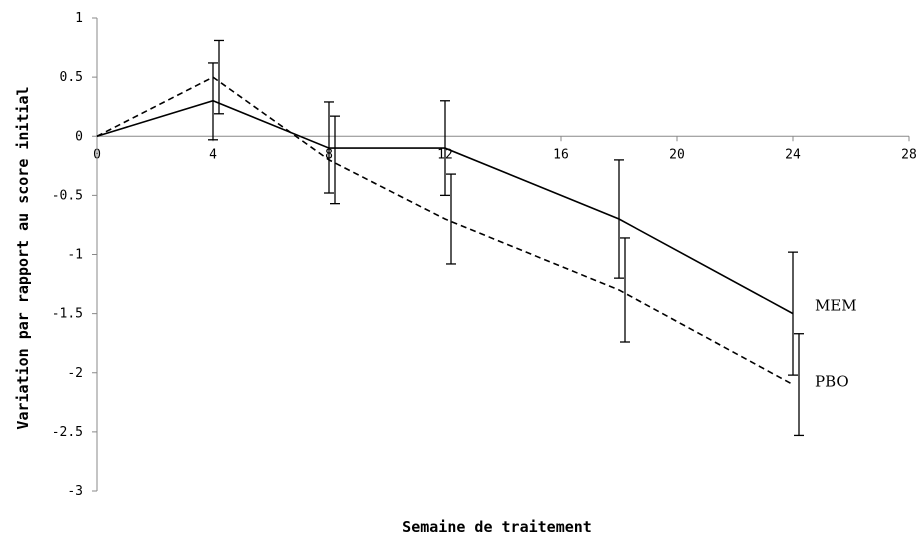  Describe the element at coordinates (67, 195) in the screenshot. I see `y-tick-label: -0.5` at that location.